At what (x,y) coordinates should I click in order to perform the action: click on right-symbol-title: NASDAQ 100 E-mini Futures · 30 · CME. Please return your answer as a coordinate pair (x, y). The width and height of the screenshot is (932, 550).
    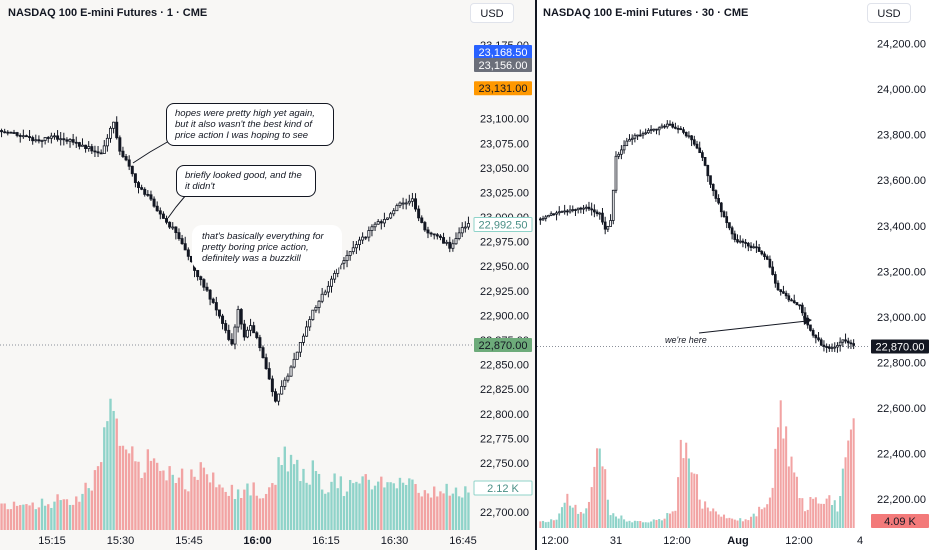
    Looking at the image, I should click on (646, 13).